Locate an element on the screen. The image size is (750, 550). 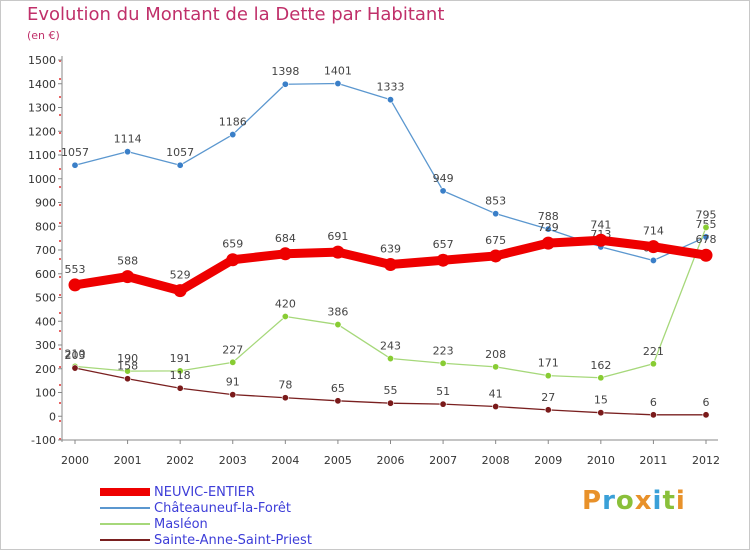
y-tick-label: 1300 is located at coordinates (42, 108).